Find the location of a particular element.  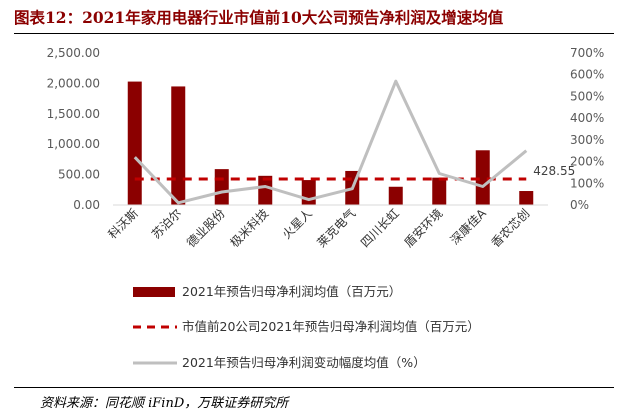

x-category-label: 深康佳A is located at coordinates (468, 226).